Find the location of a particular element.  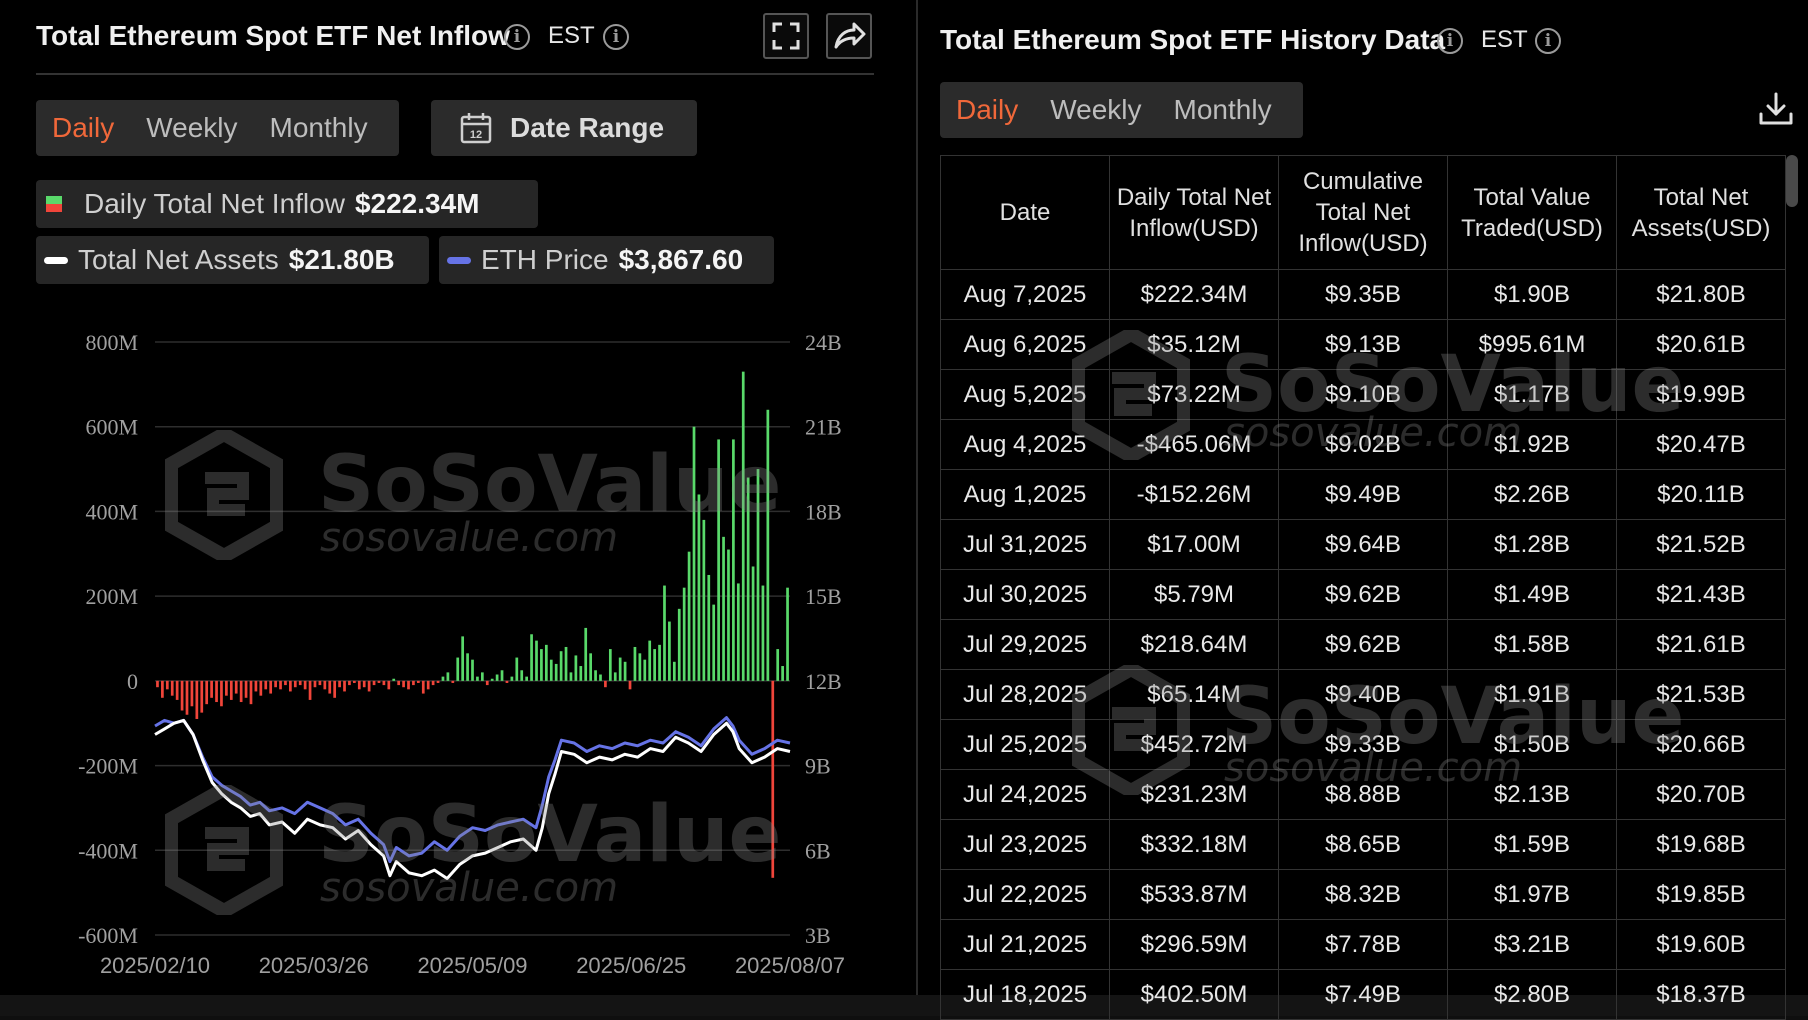

price-legend-value: $3,867.60 is located at coordinates (681, 259).